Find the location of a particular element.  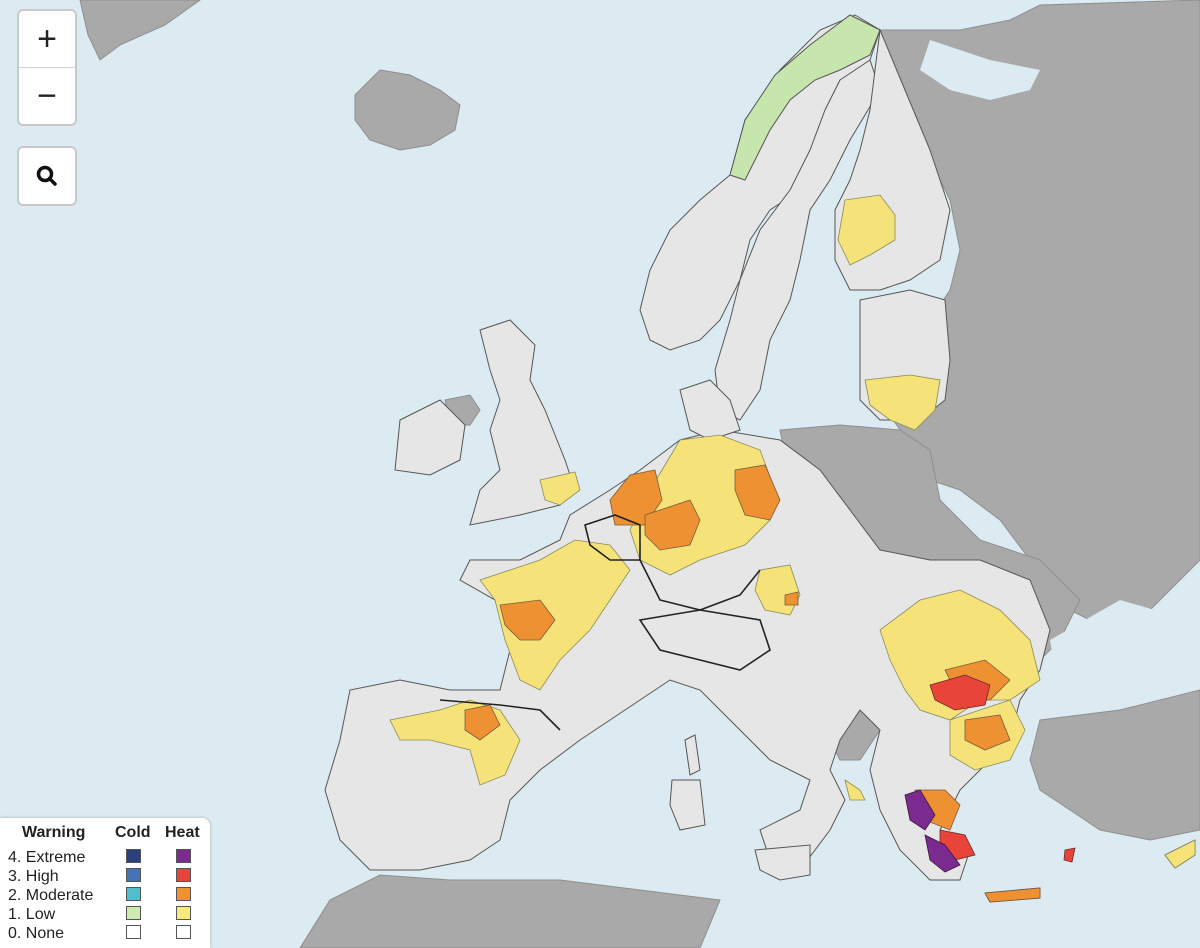

low-cold-areas is located at coordinates (805, 97).